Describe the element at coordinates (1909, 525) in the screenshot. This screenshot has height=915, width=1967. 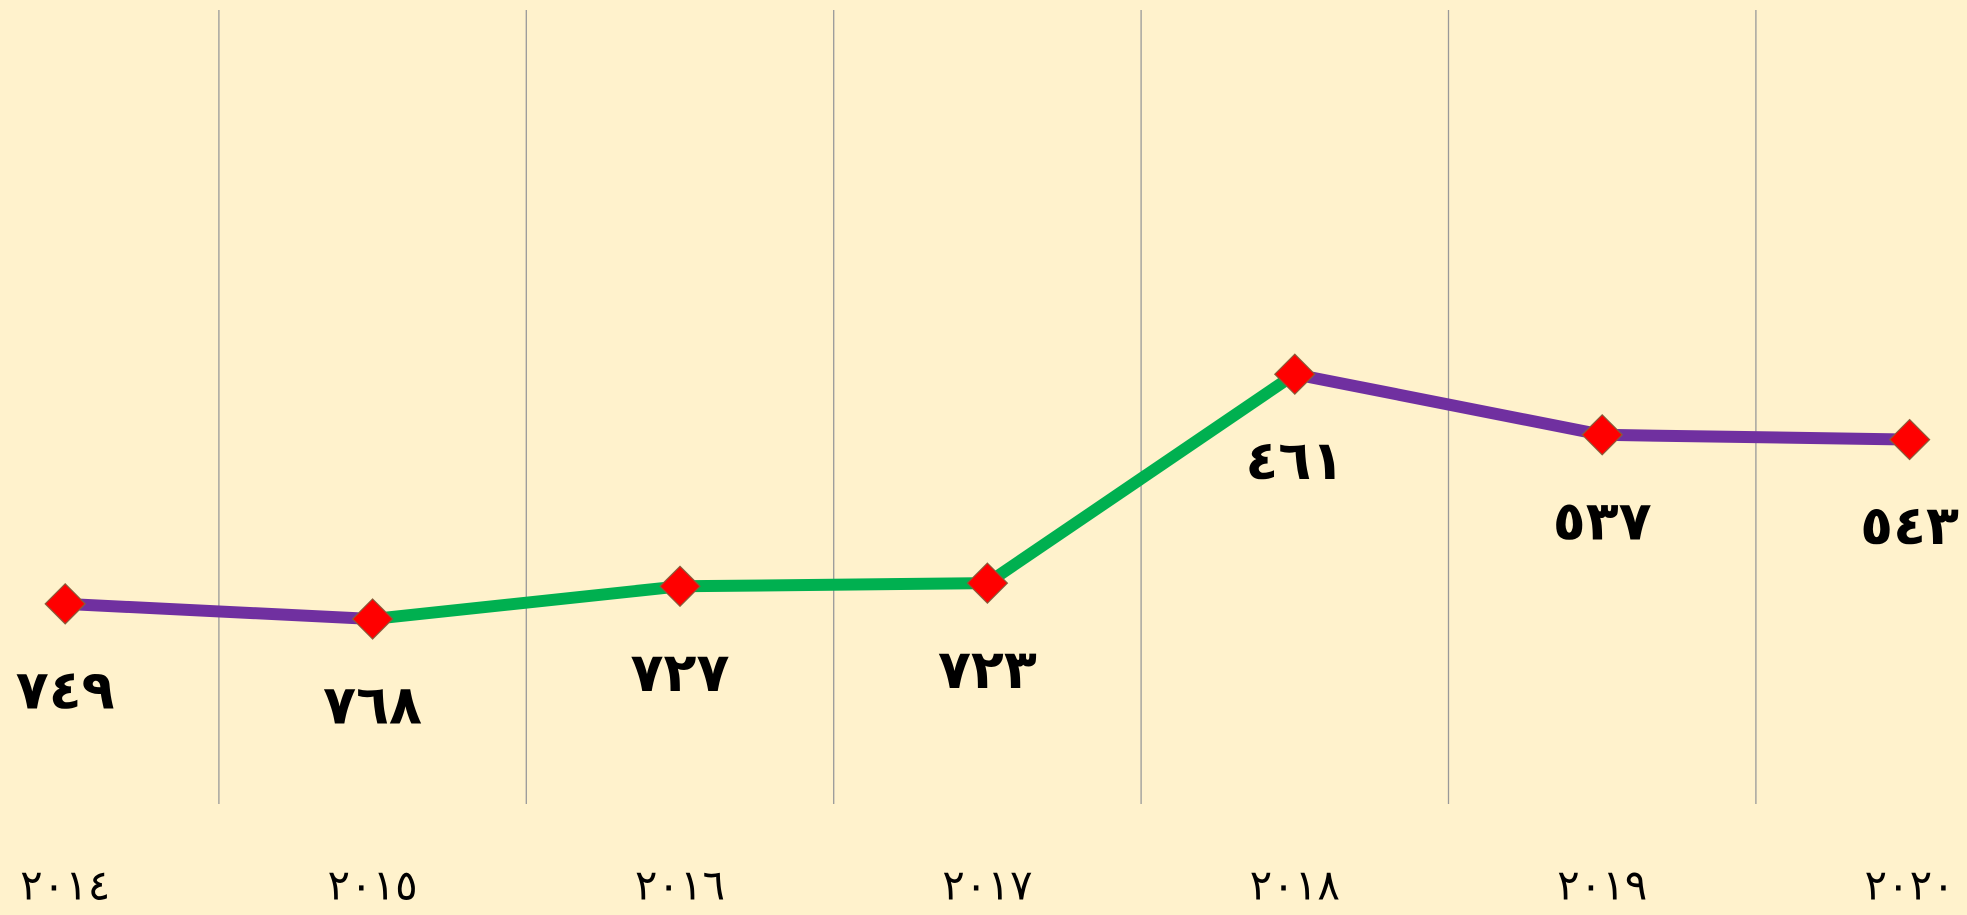
I see `data-label: ٥٤٣` at that location.